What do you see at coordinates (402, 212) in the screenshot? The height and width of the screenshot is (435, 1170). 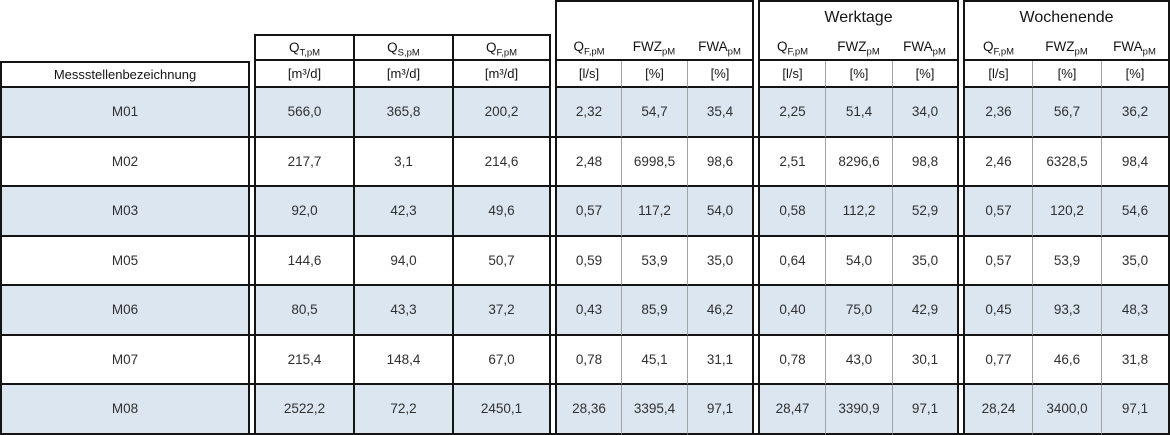 I see `value-cell: 42,3` at bounding box center [402, 212].